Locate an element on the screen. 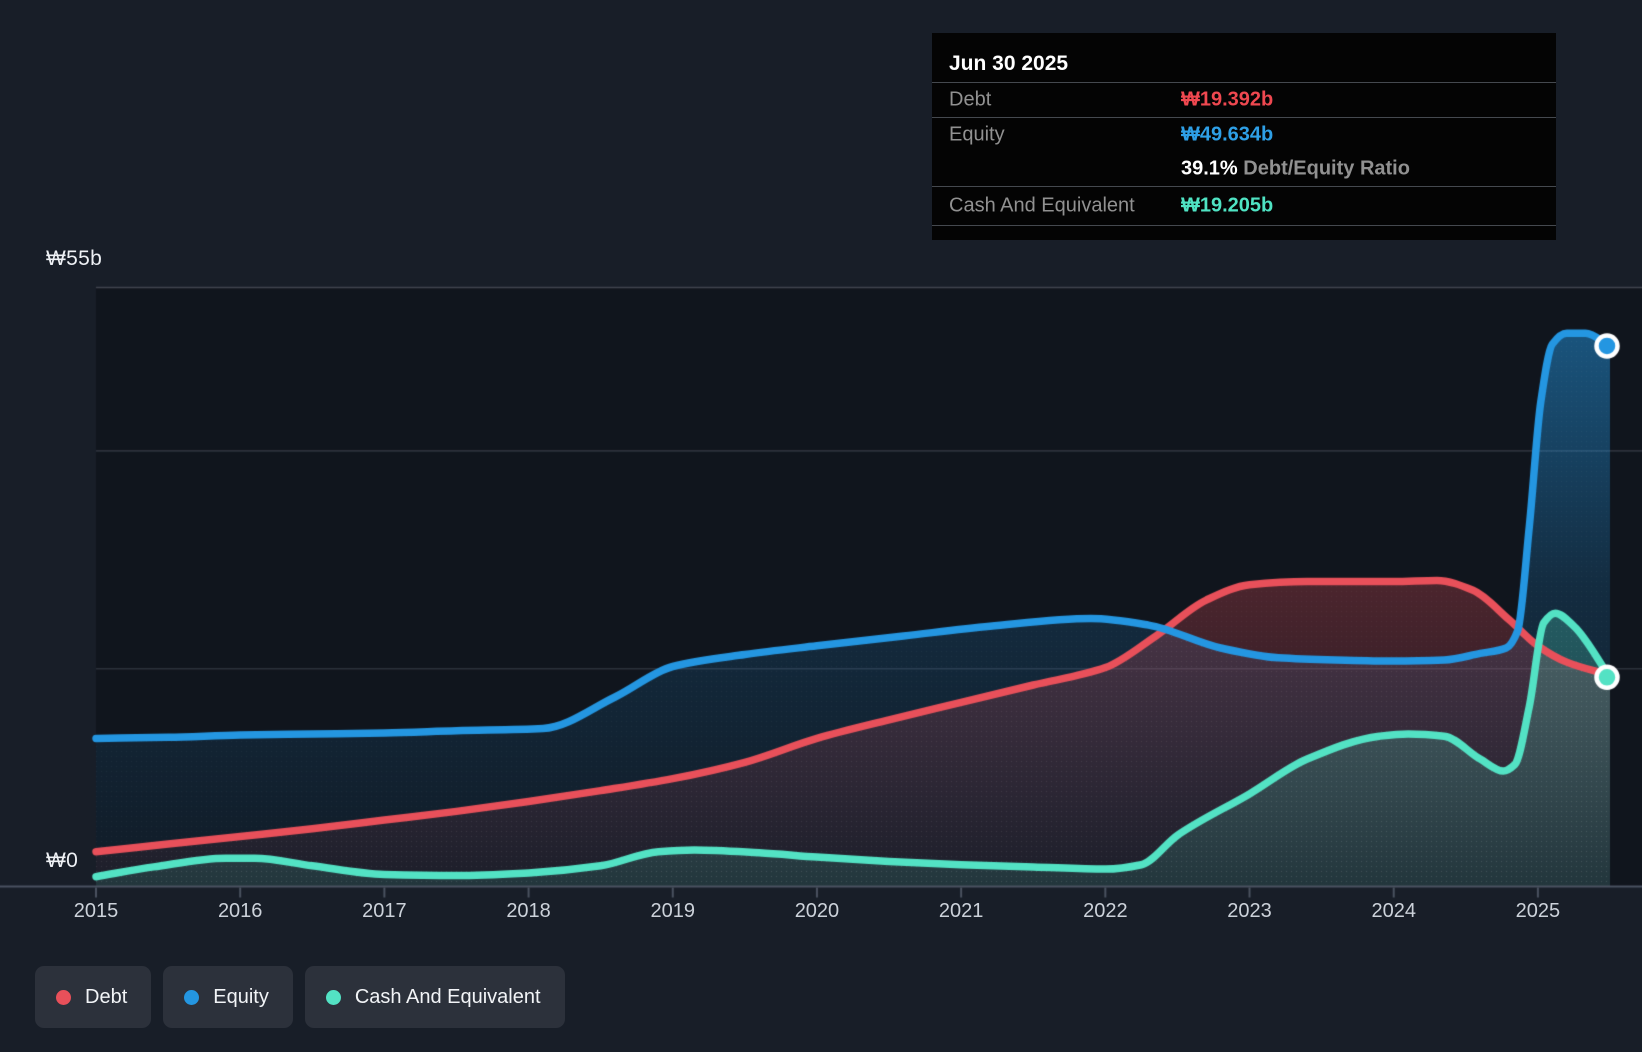  tooltip-cash-value: ₩19.205b is located at coordinates (1227, 205).